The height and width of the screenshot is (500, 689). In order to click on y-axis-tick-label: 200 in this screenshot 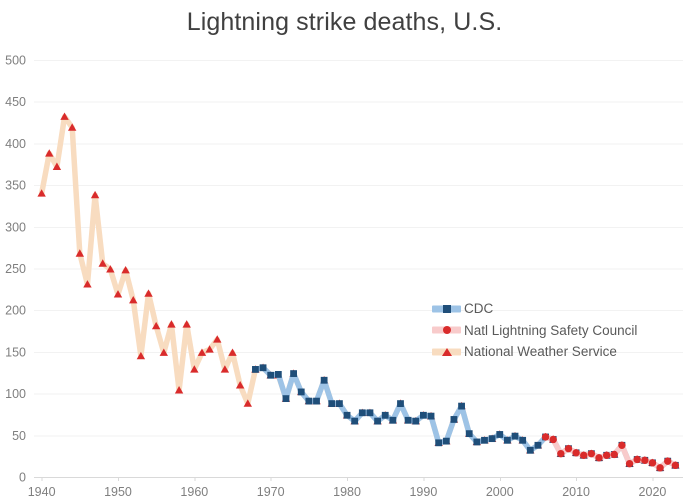, I will do `click(15, 311)`.